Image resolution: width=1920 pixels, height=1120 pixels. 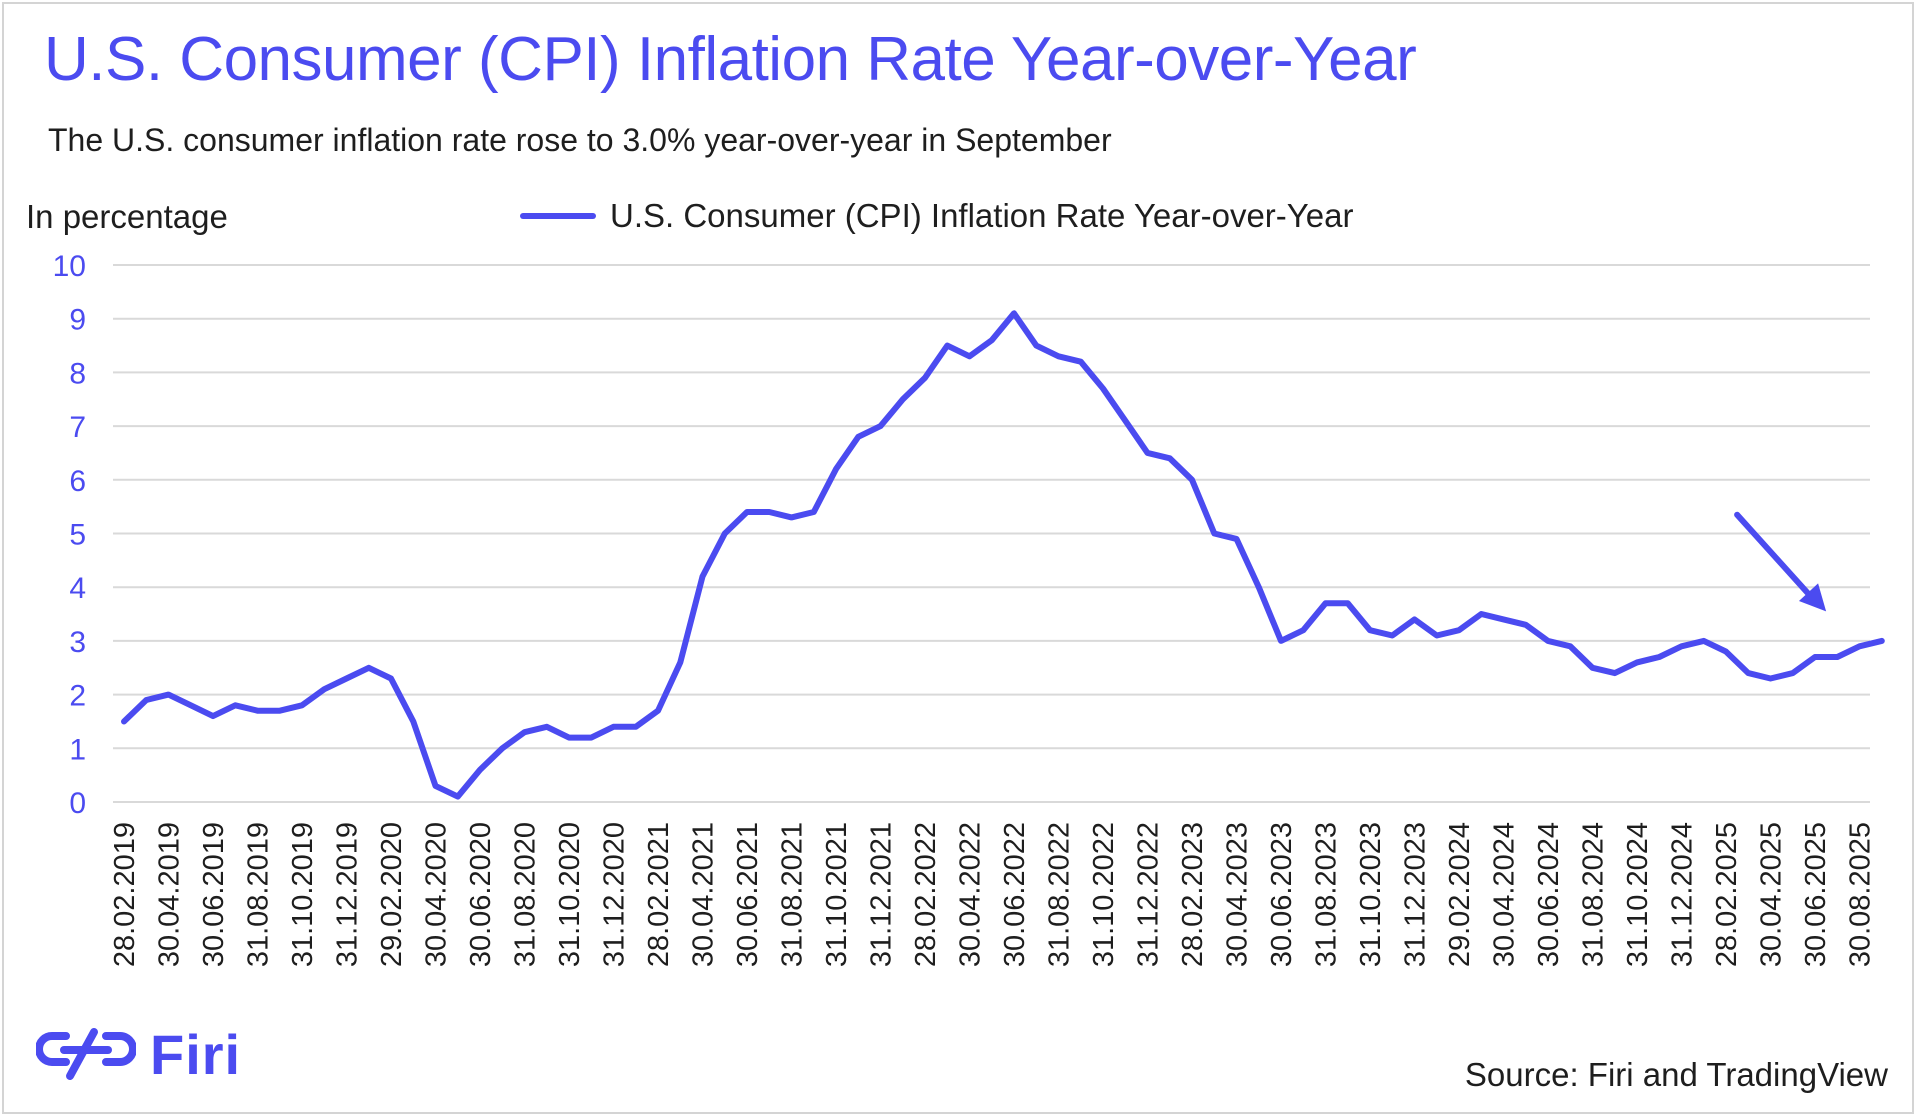 What do you see at coordinates (196, 1054) in the screenshot?
I see `brand-name: Firi` at bounding box center [196, 1054].